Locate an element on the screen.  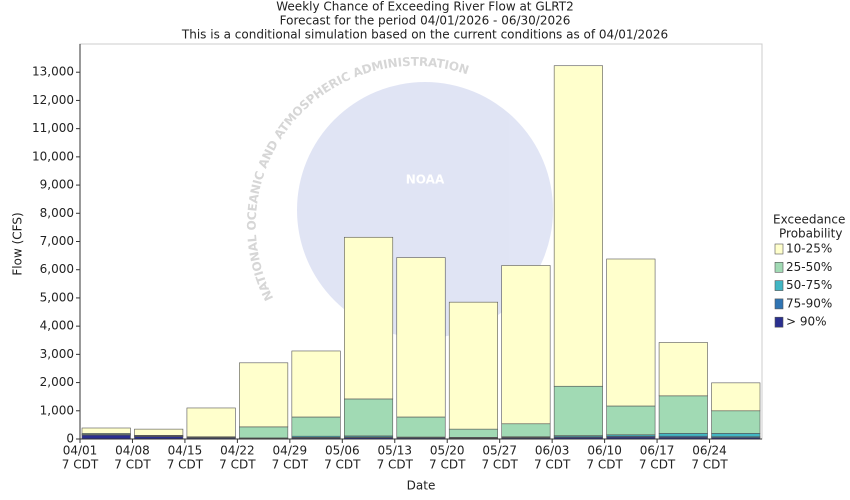
y-tick-label: 0 is located at coordinates (70, 439).